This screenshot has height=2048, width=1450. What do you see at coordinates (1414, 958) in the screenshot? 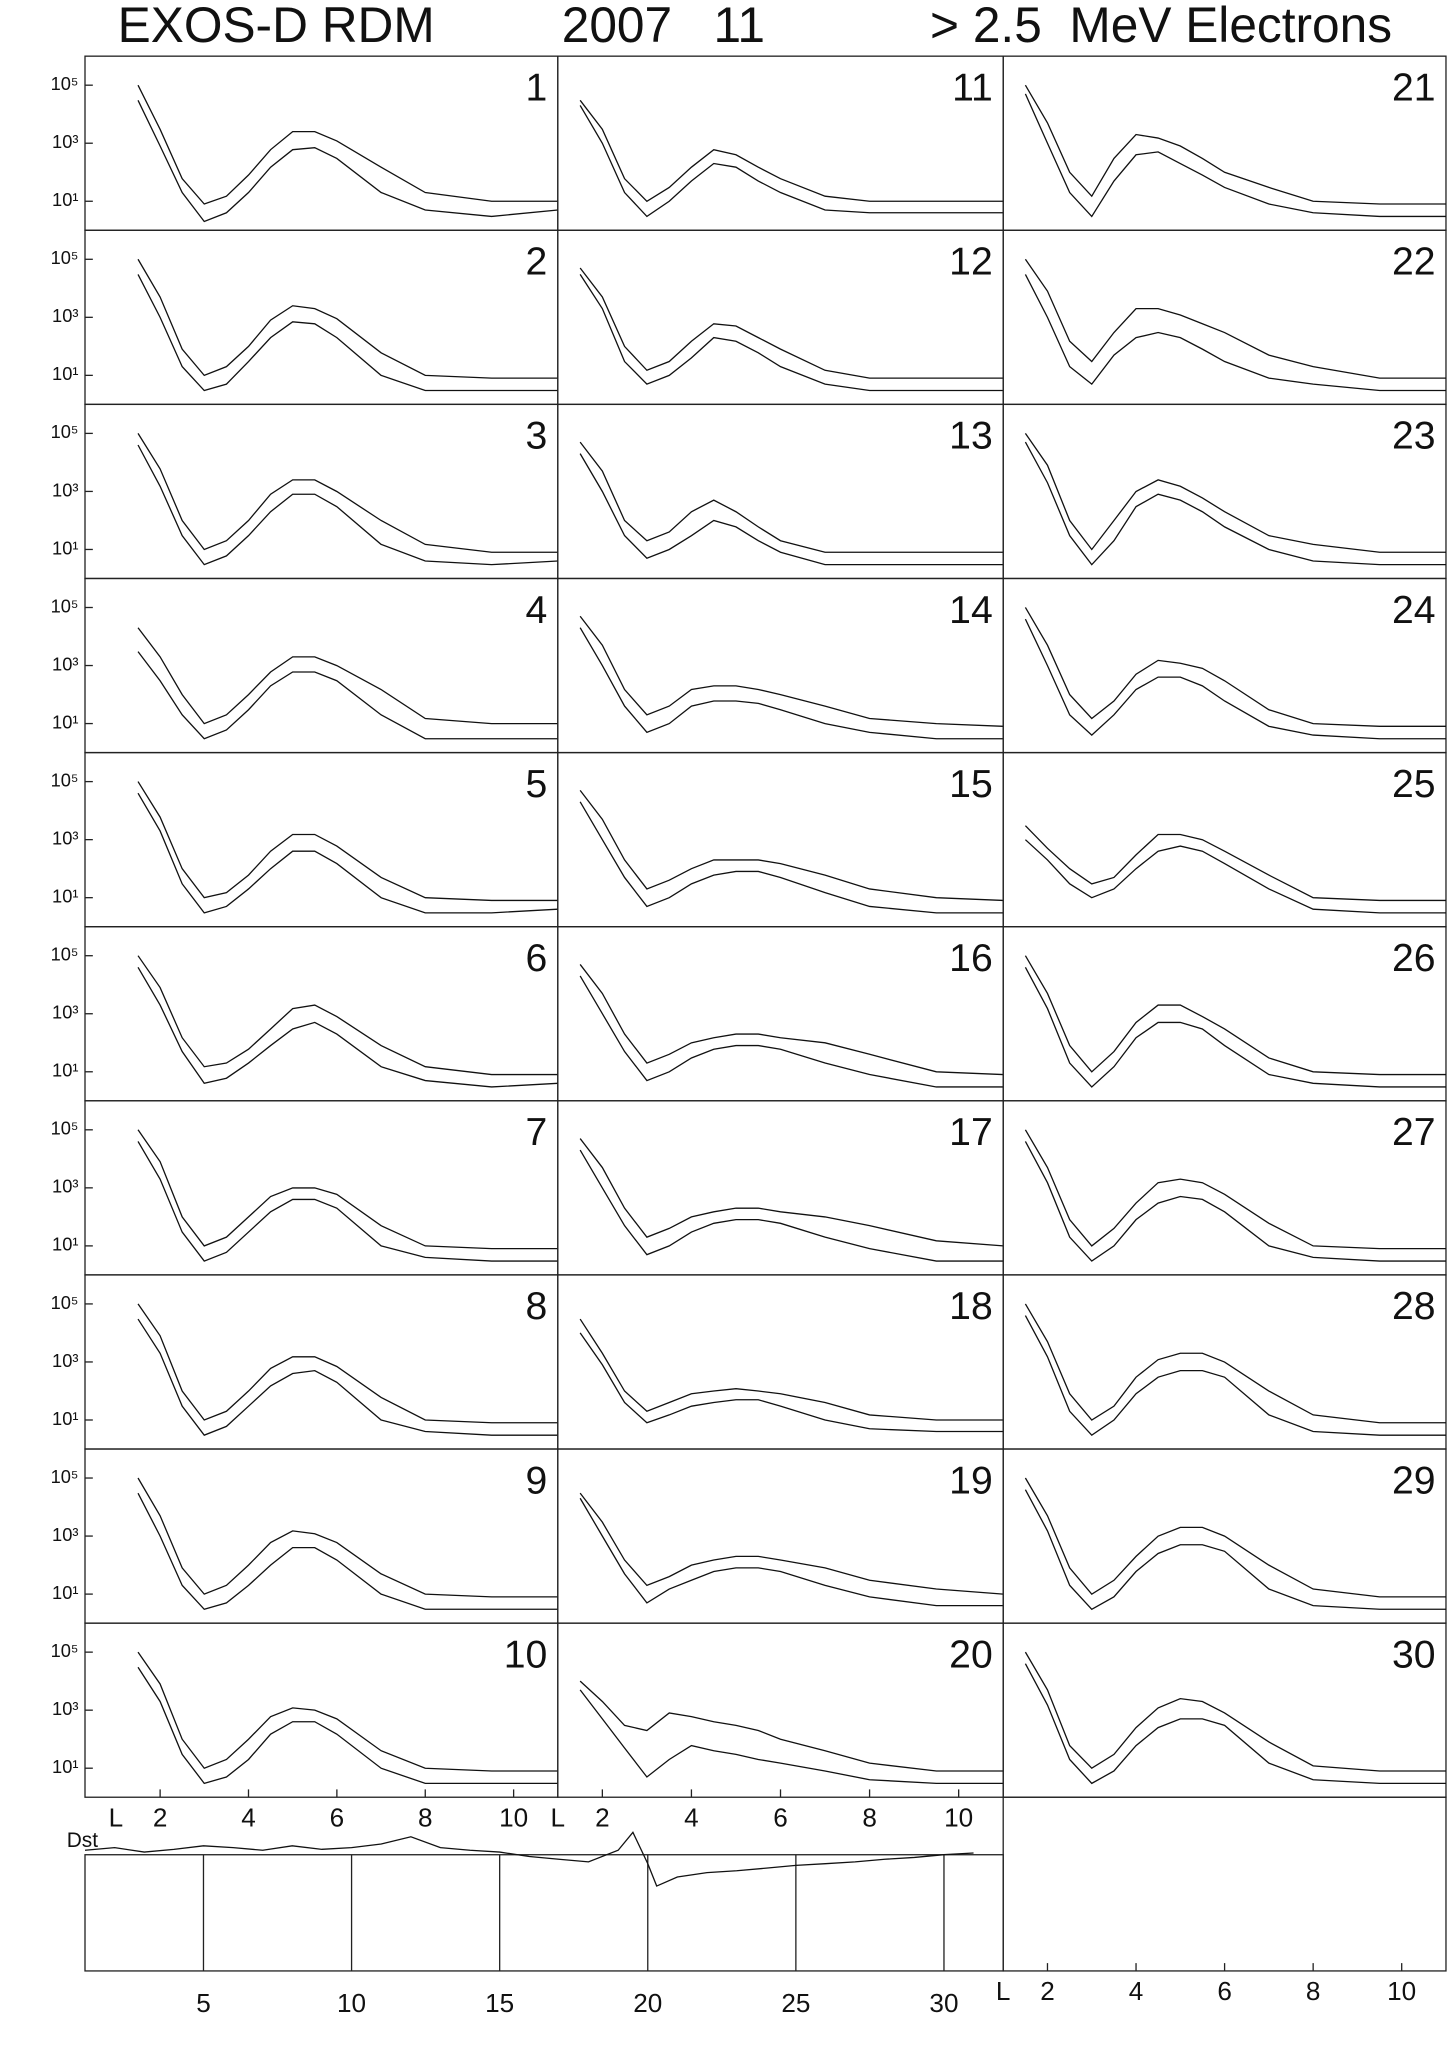
I see `day-label: 26` at bounding box center [1414, 958].